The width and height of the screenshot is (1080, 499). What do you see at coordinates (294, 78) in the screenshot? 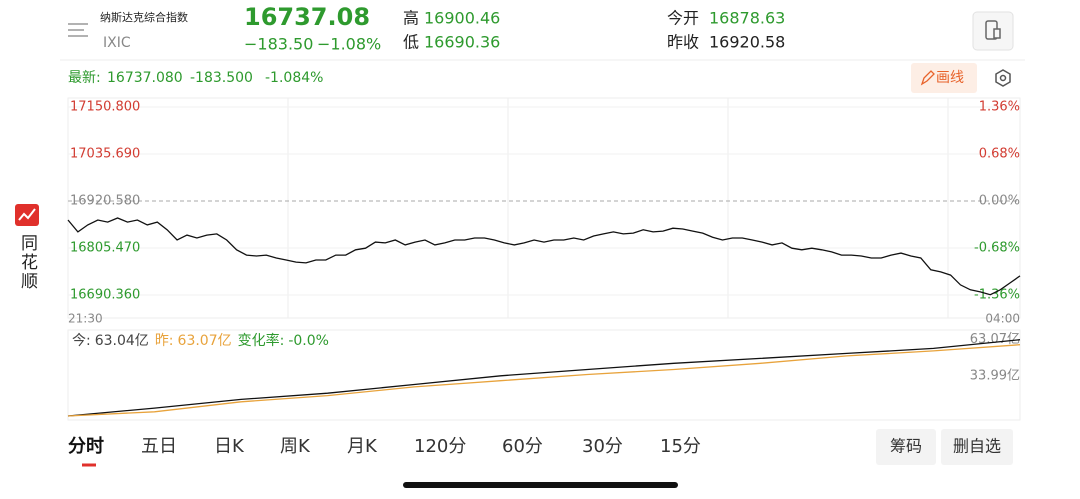
I see `latest-change-pct: -1.084%` at bounding box center [294, 78].